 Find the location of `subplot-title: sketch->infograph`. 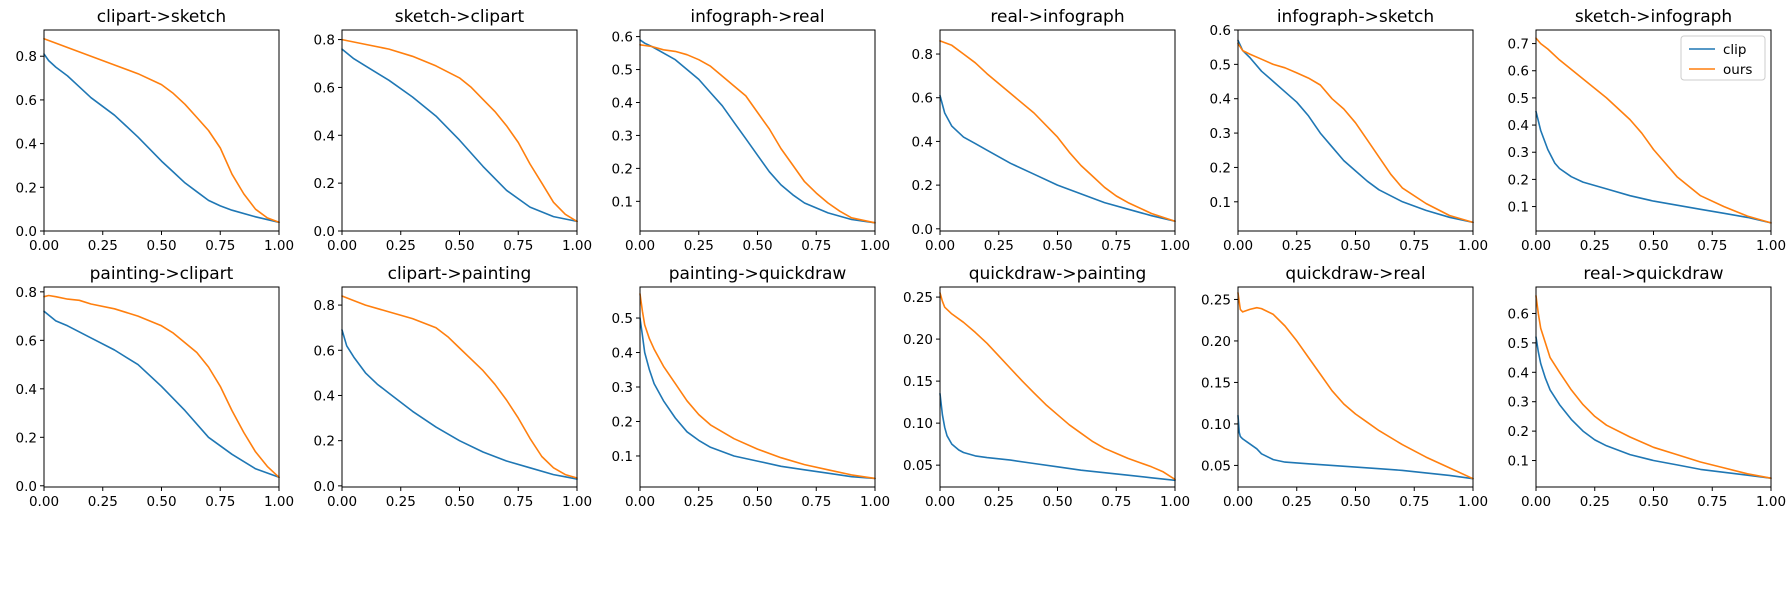

subplot-title: sketch->infograph is located at coordinates (1653, 17).